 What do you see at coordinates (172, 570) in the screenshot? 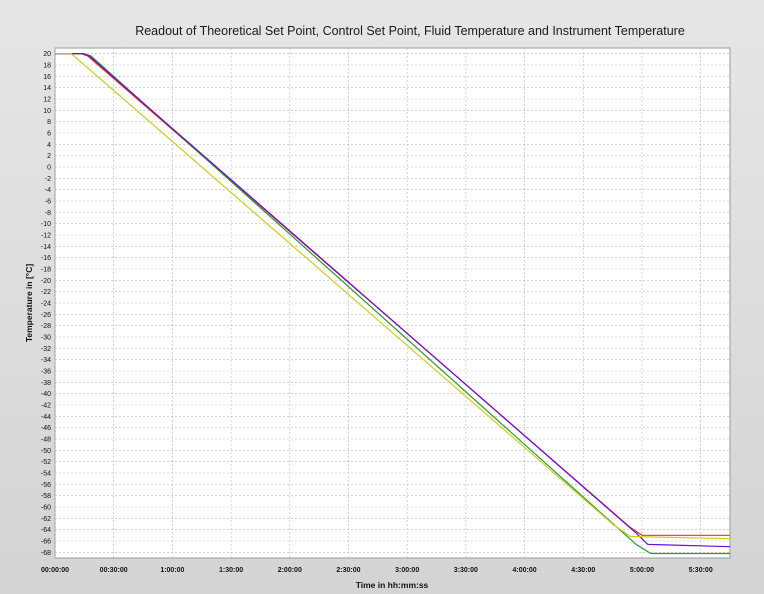
I see `x-tick-label: 1:00:00` at bounding box center [172, 570].